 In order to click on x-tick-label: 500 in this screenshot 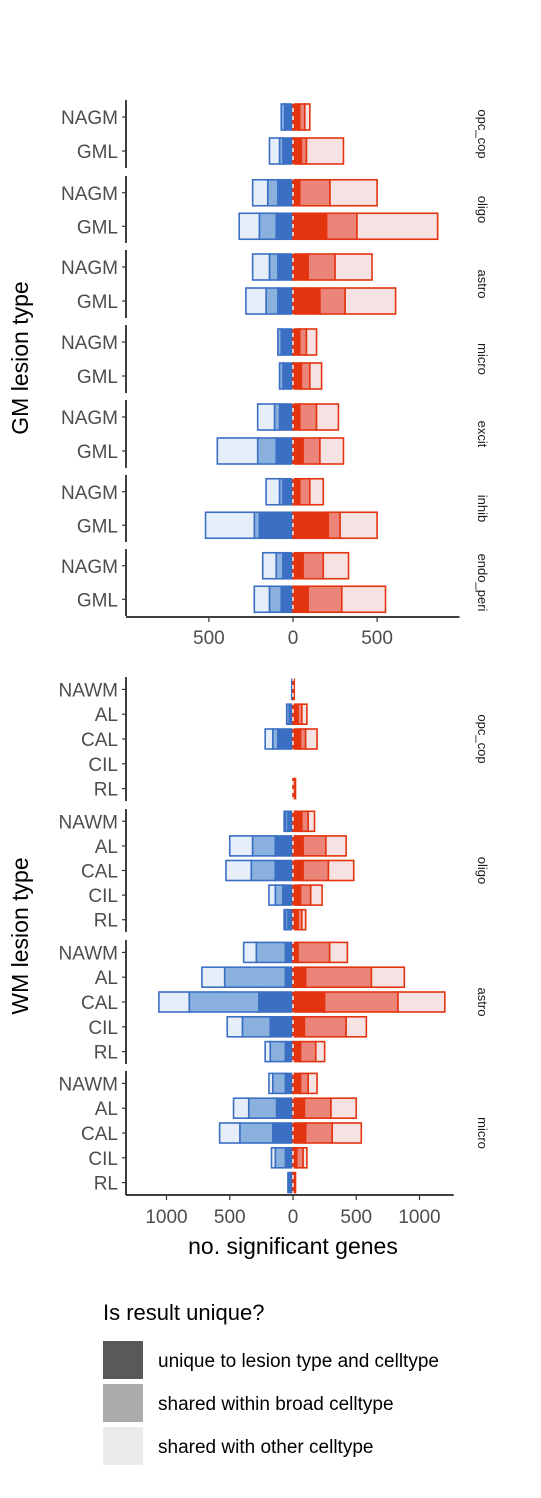, I will do `click(230, 1217)`.